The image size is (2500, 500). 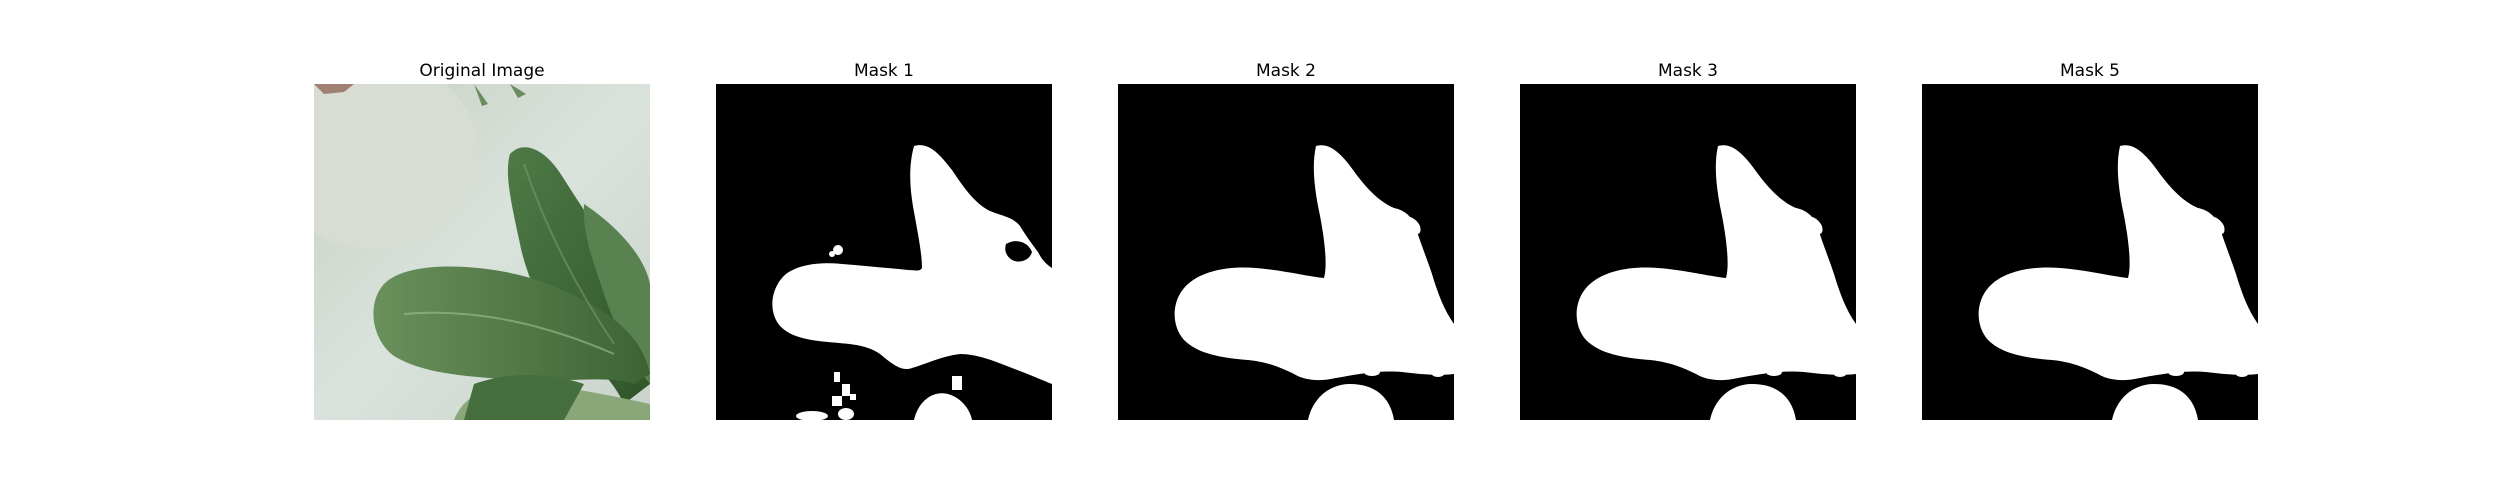 What do you see at coordinates (883, 71) in the screenshot?
I see `panel-title: Mask 1` at bounding box center [883, 71].